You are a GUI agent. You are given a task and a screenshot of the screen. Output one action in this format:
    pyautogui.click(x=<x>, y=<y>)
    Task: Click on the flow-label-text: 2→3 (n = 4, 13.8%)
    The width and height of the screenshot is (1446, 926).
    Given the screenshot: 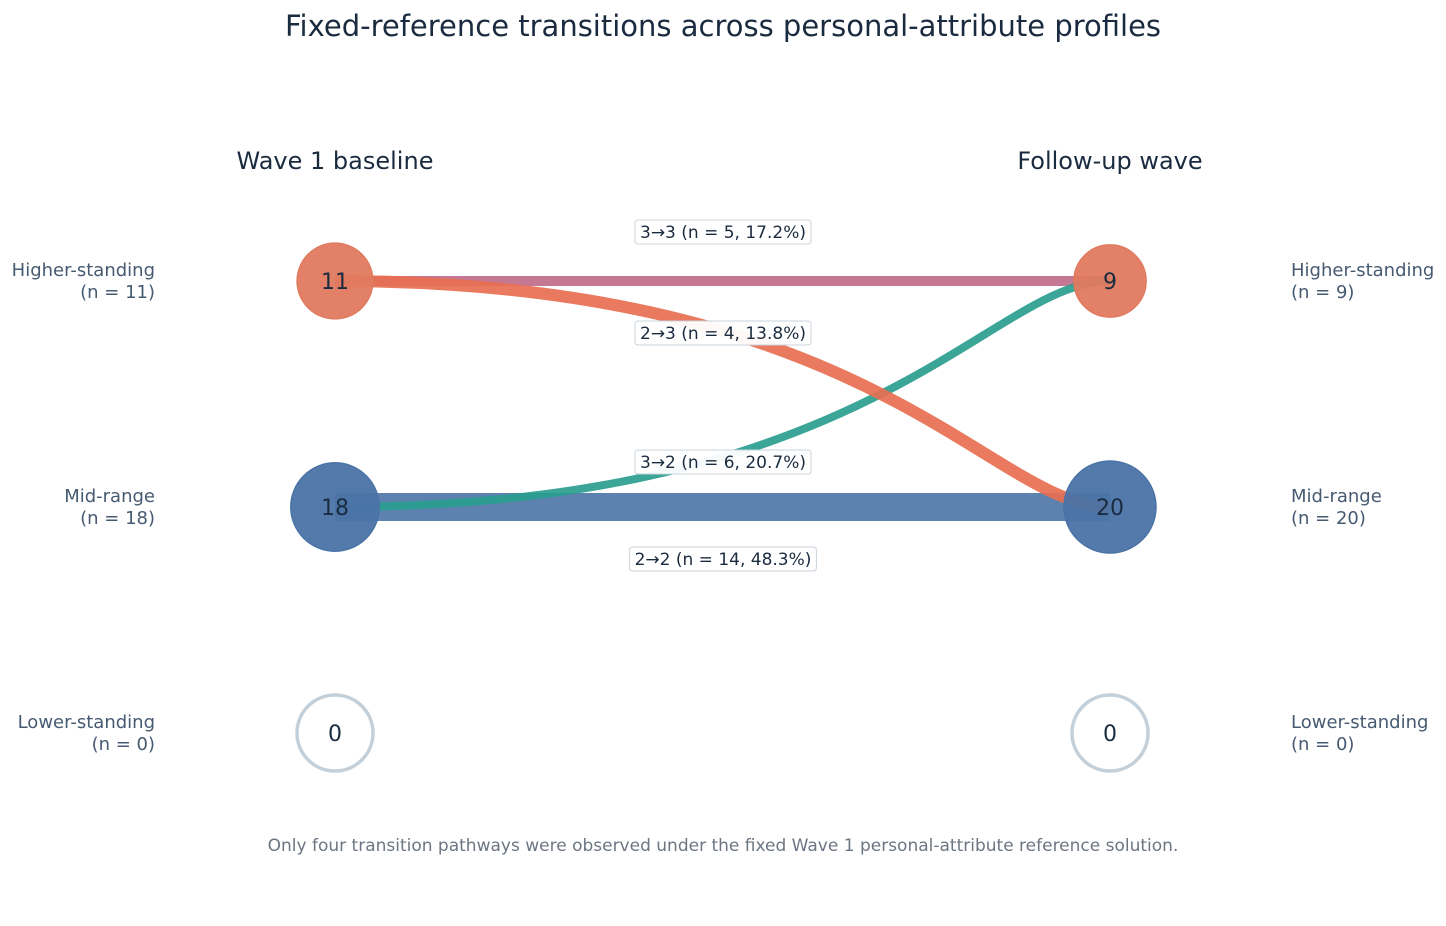 What is the action you would take?
    pyautogui.click(x=723, y=334)
    